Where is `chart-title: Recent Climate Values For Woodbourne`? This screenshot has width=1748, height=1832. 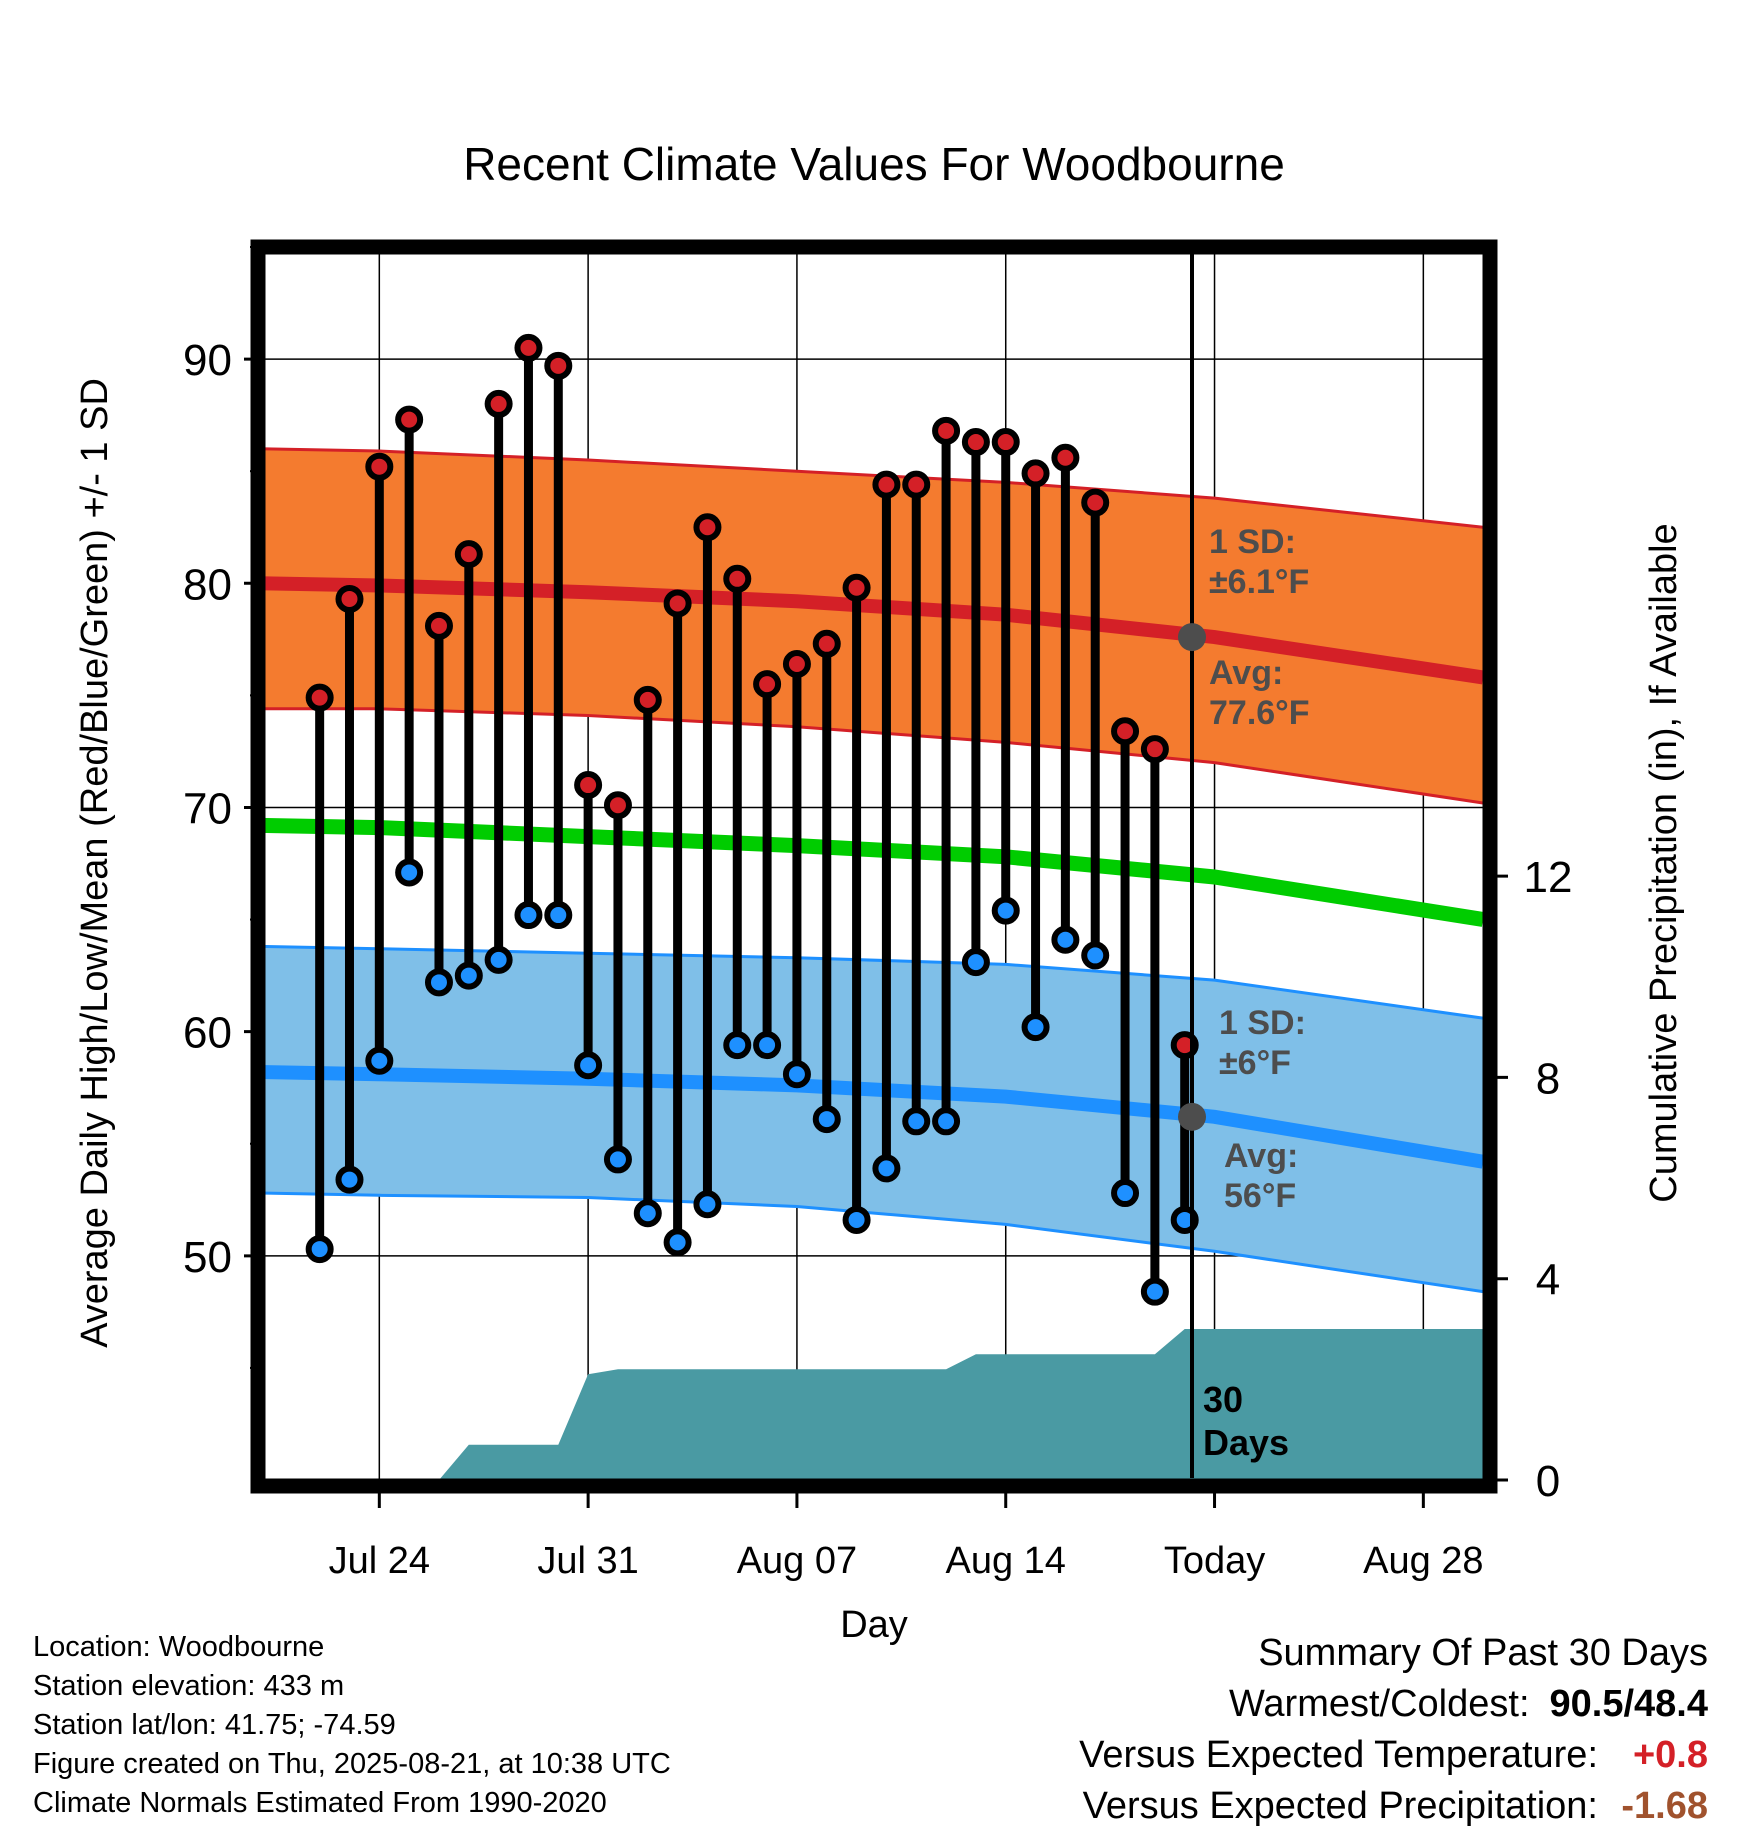
chart-title: Recent Climate Values For Woodbourne is located at coordinates (874, 164).